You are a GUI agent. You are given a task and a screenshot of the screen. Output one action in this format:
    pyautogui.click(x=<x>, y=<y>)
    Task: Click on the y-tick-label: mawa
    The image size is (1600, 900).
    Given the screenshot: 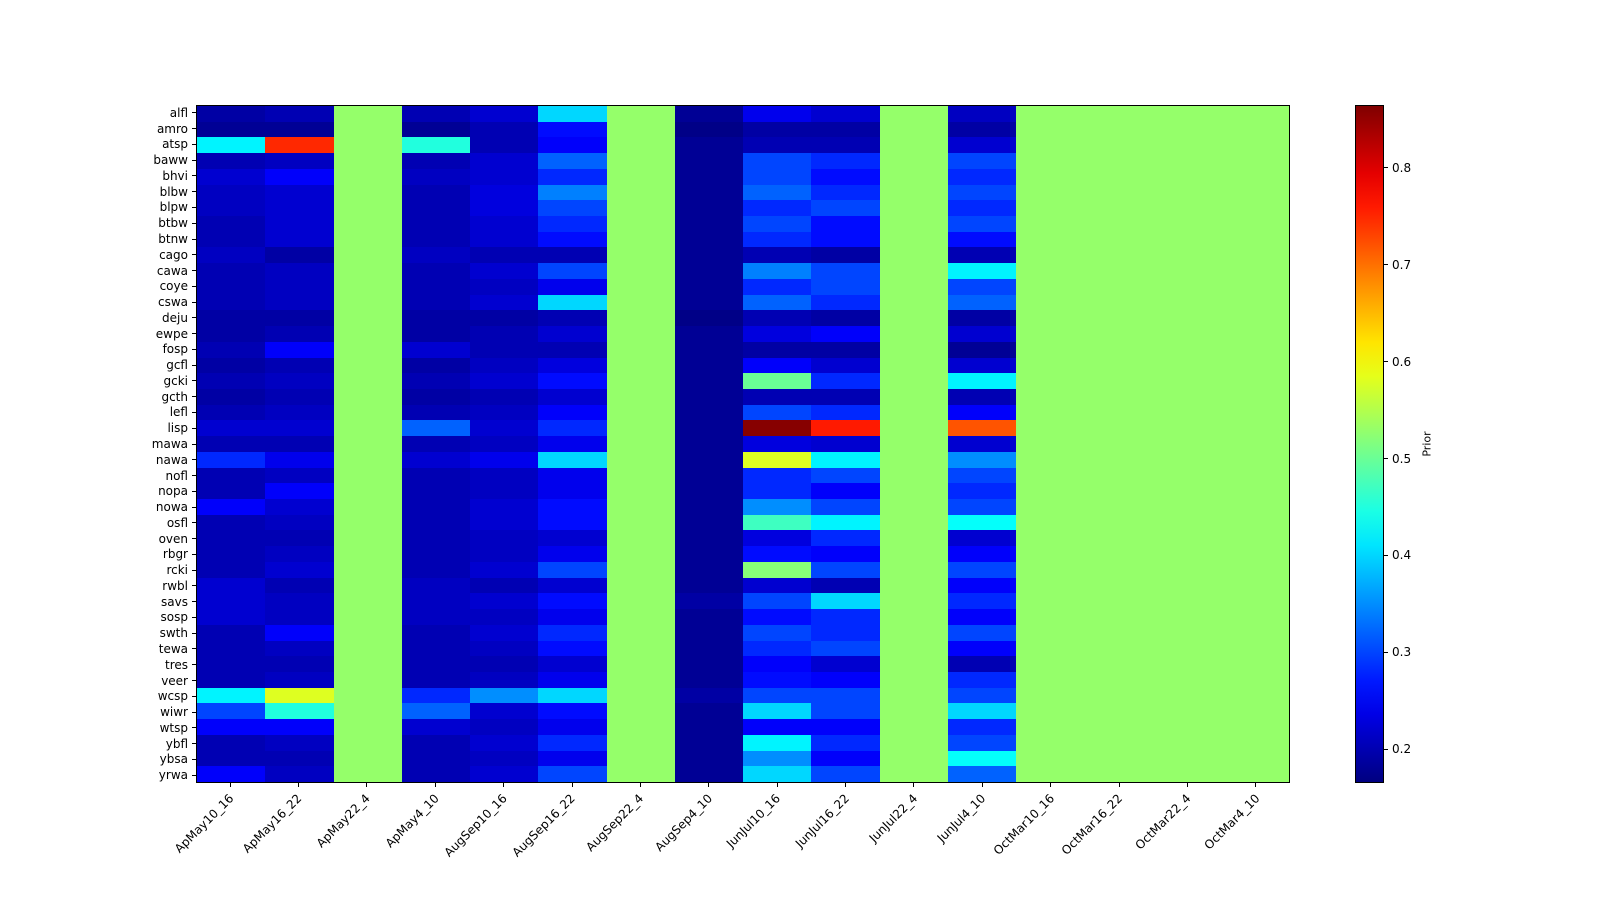 What is the action you would take?
    pyautogui.click(x=169, y=444)
    